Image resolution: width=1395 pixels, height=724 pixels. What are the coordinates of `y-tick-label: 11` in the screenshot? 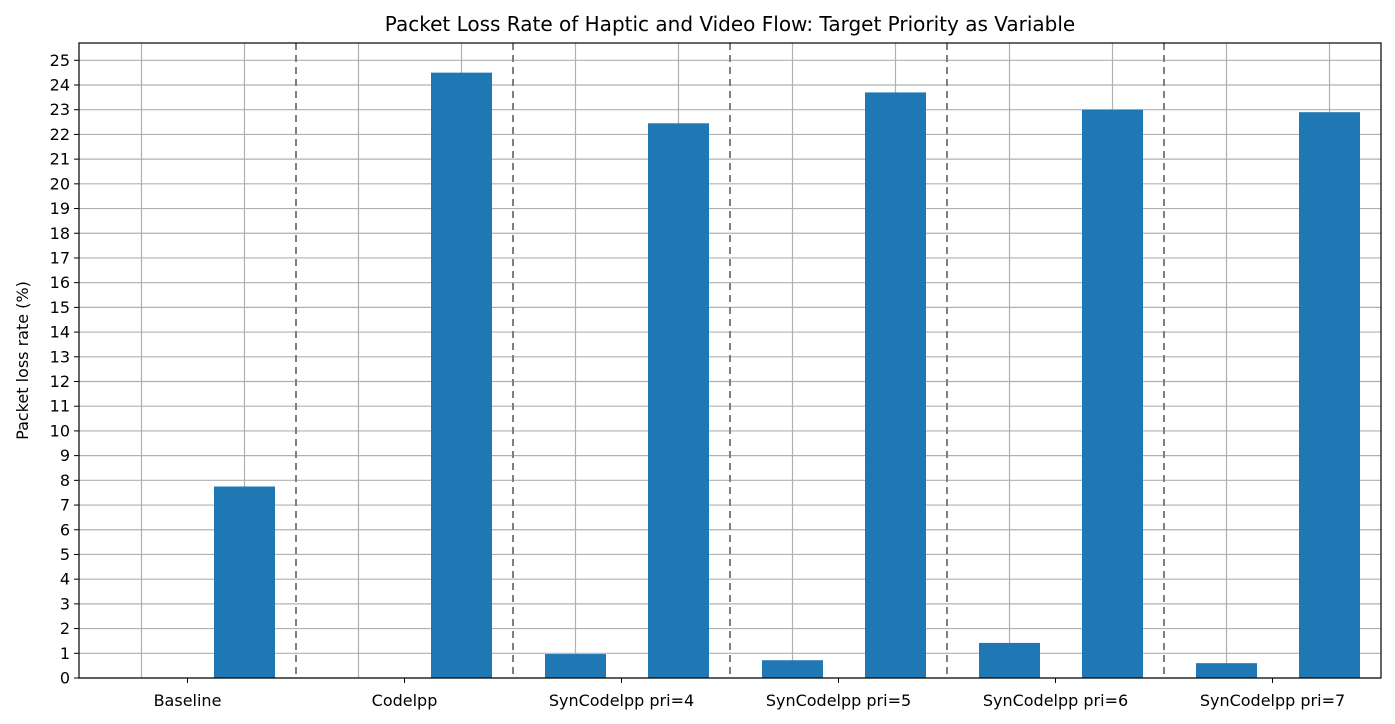 It's located at (60, 406).